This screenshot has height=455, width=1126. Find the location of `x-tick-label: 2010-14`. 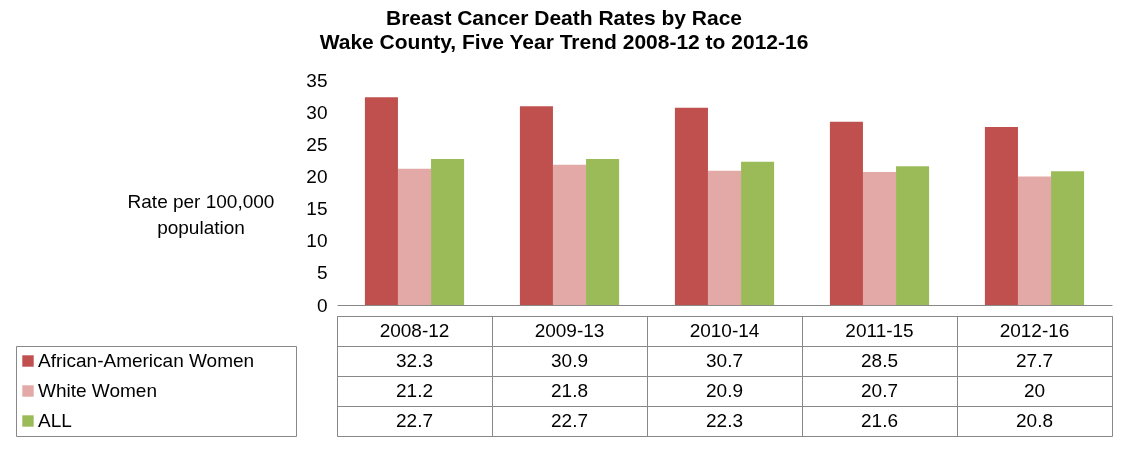

x-tick-label: 2010-14 is located at coordinates (724, 330).